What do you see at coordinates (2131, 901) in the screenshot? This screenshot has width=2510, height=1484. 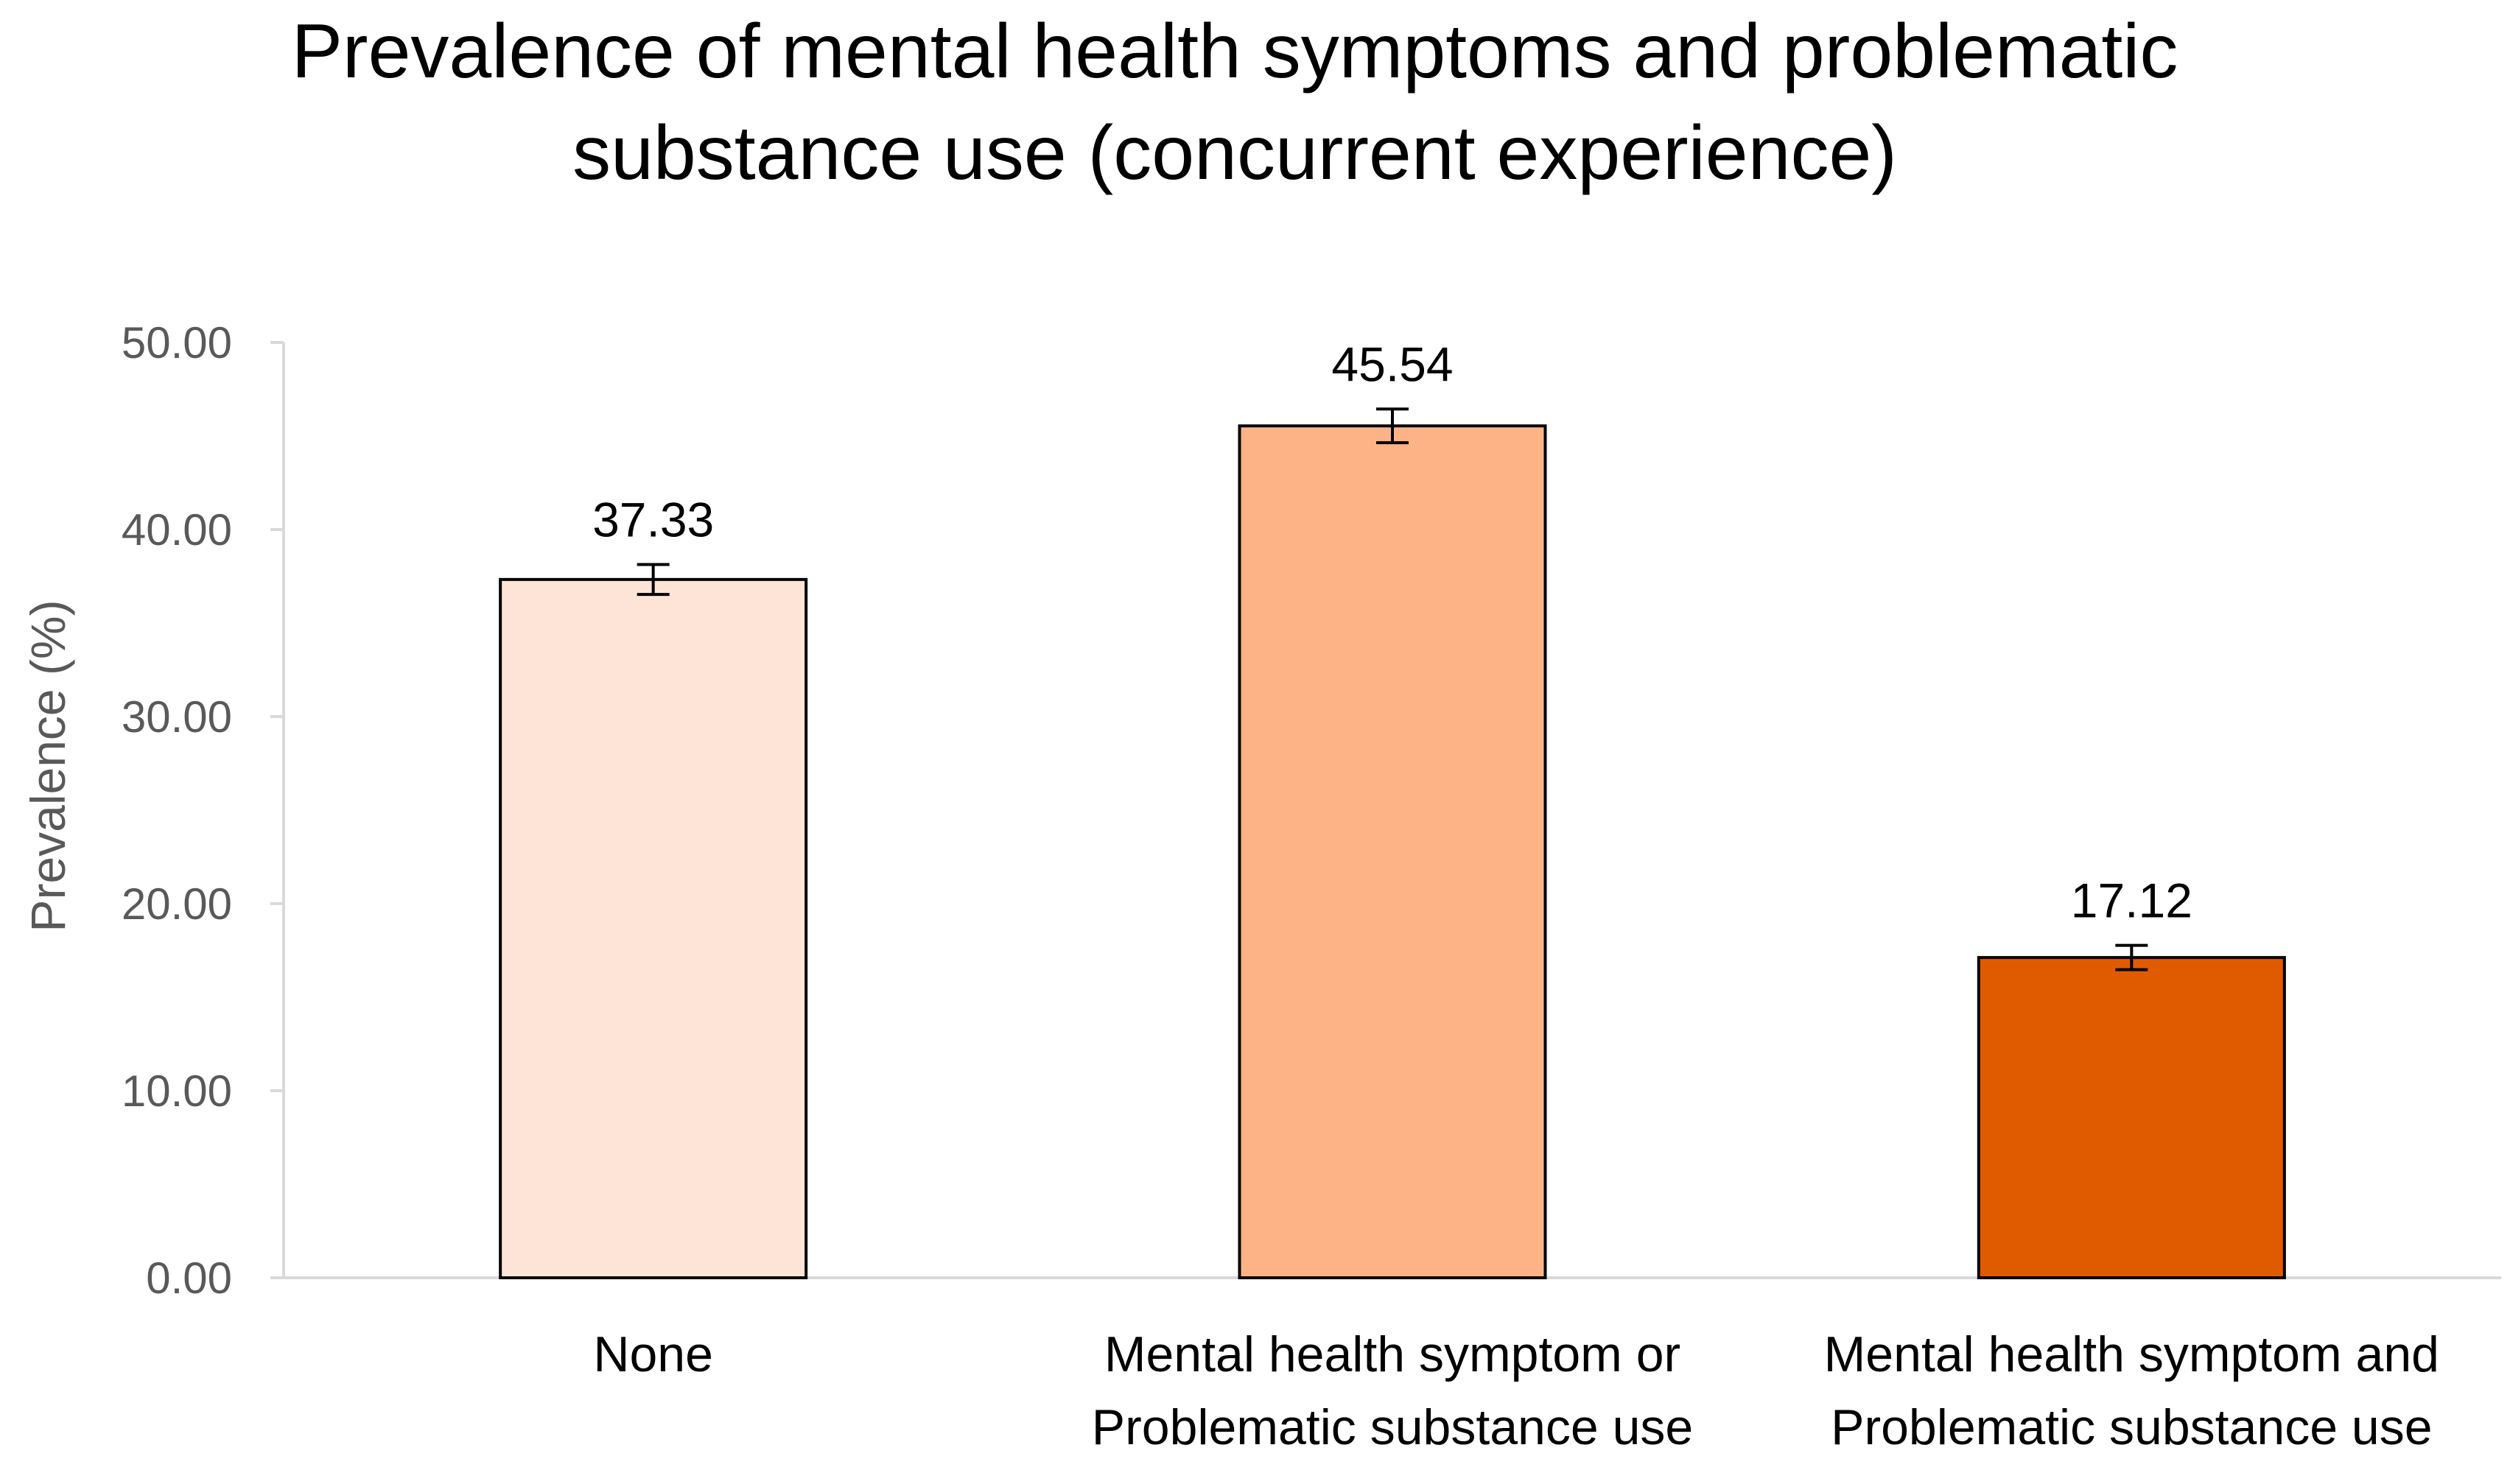 I see `data-label: 17.12` at bounding box center [2131, 901].